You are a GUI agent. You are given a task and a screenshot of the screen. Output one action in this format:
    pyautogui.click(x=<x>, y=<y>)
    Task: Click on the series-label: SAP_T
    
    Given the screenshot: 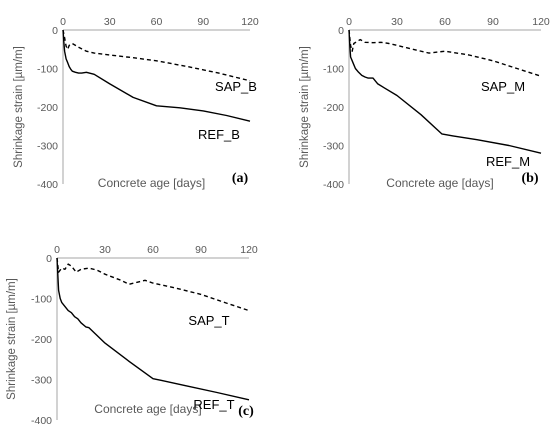 What is the action you would take?
    pyautogui.click(x=208, y=320)
    